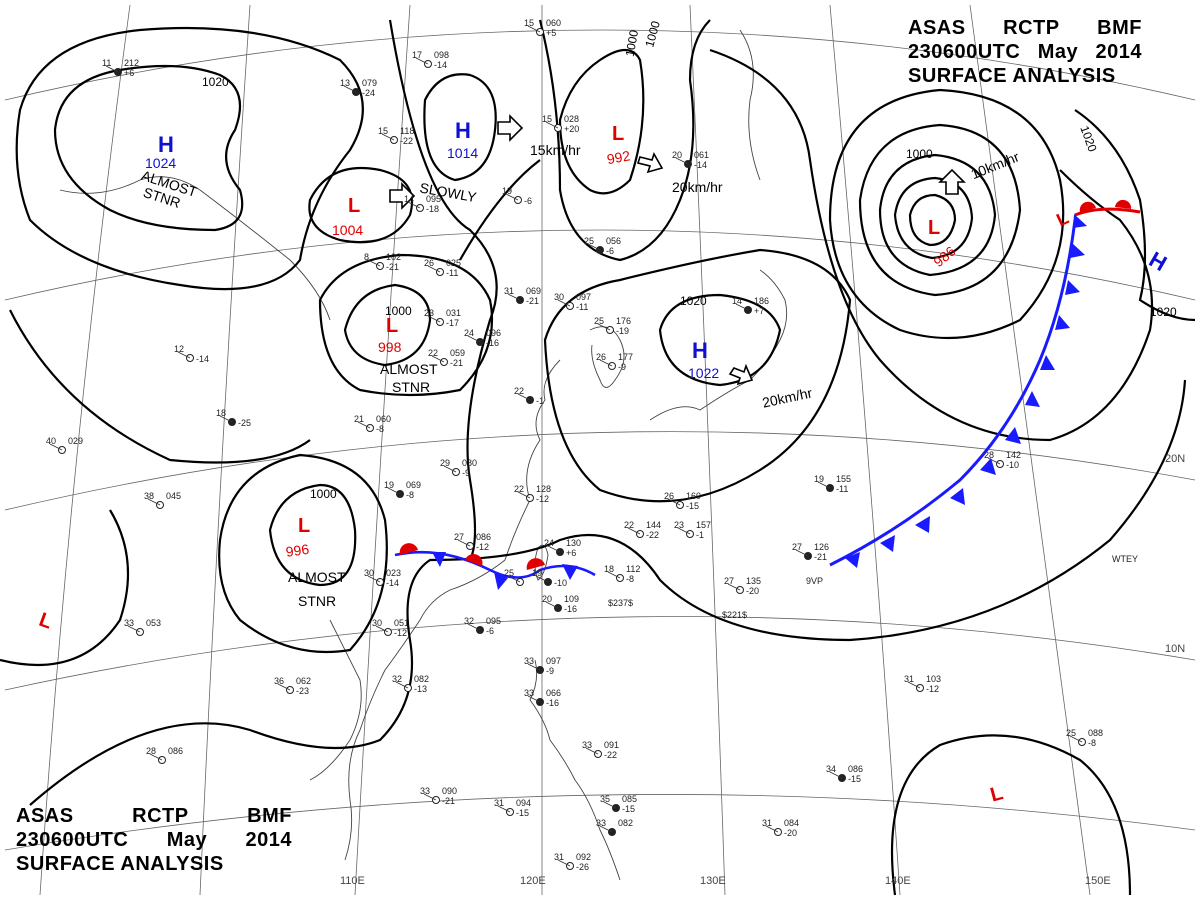 This screenshot has width=1200, height=899. I want to click on header-code: BMF, so click(1119, 28).